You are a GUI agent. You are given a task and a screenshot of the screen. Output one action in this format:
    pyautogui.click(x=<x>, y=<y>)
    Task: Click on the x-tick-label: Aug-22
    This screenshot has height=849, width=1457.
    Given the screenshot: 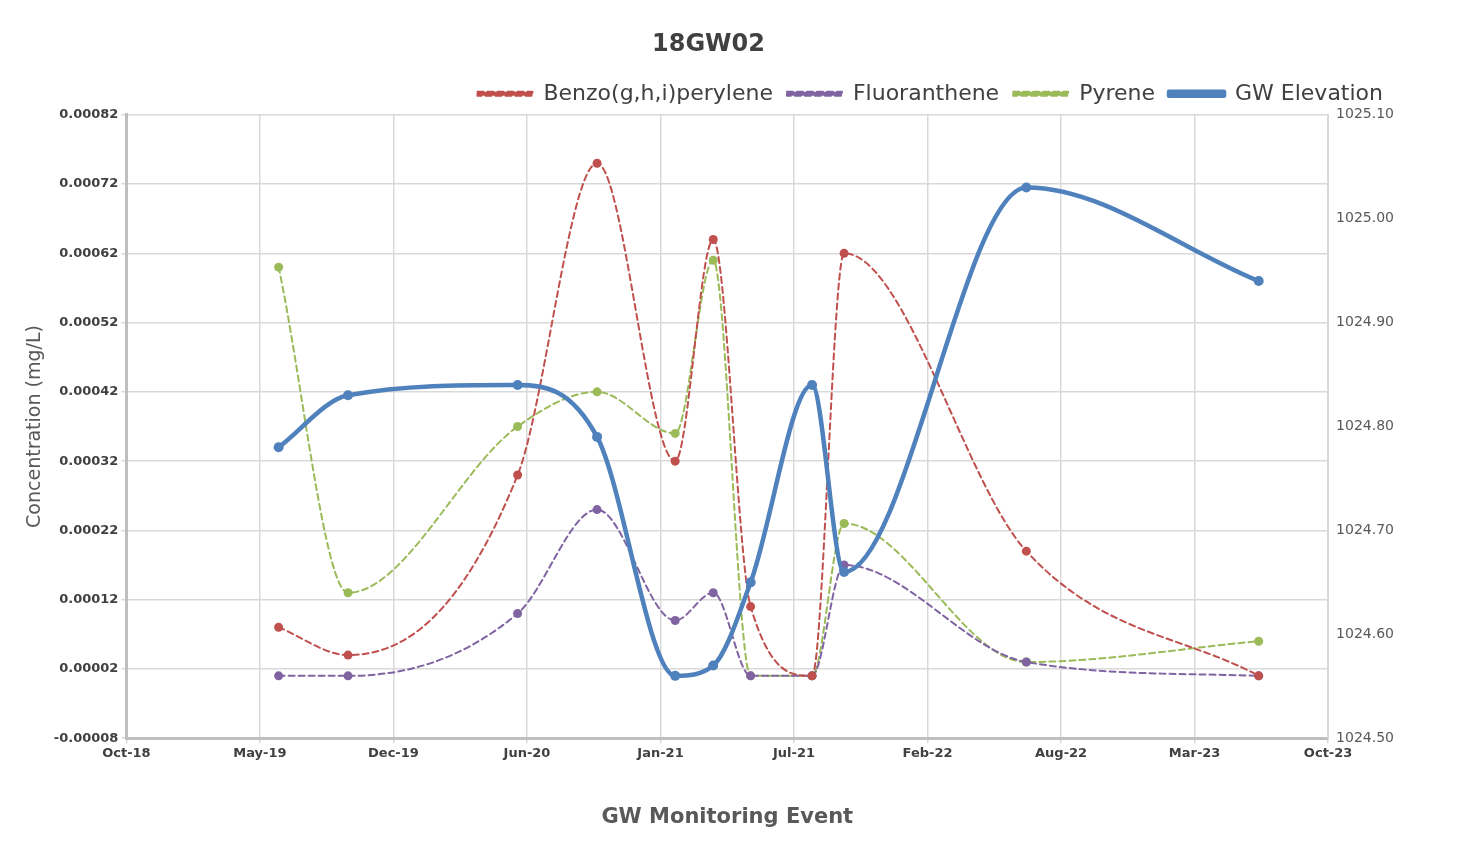 What is the action you would take?
    pyautogui.click(x=1061, y=753)
    